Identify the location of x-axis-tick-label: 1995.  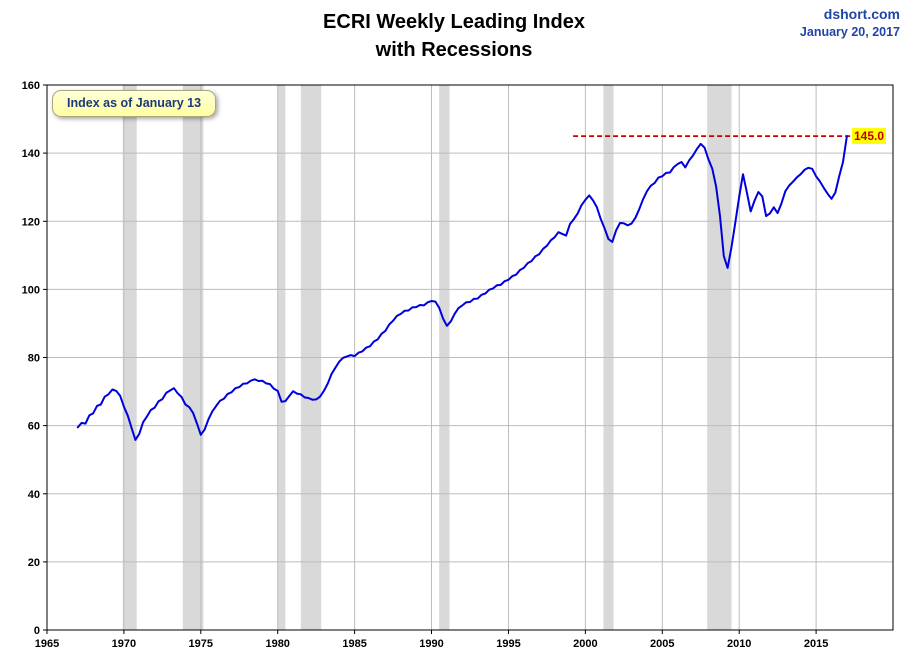
(508, 644).